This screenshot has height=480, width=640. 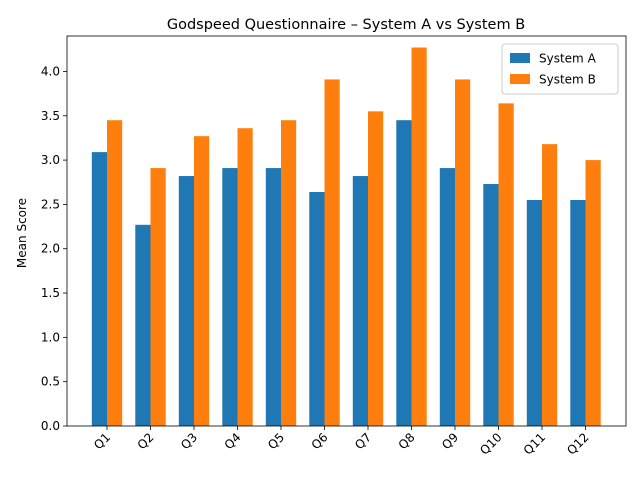 I want to click on bar-system-a-q12, so click(x=578, y=312).